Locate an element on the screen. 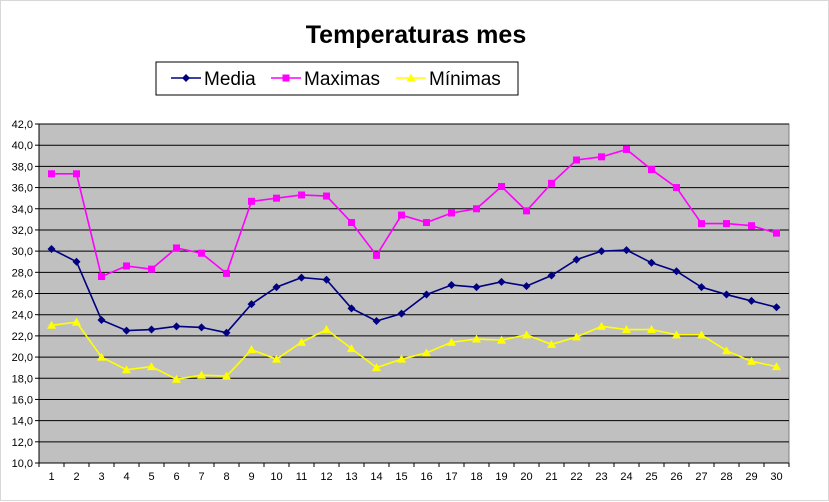 This screenshot has width=829, height=502. y-tick-label: 26,0 is located at coordinates (22, 295).